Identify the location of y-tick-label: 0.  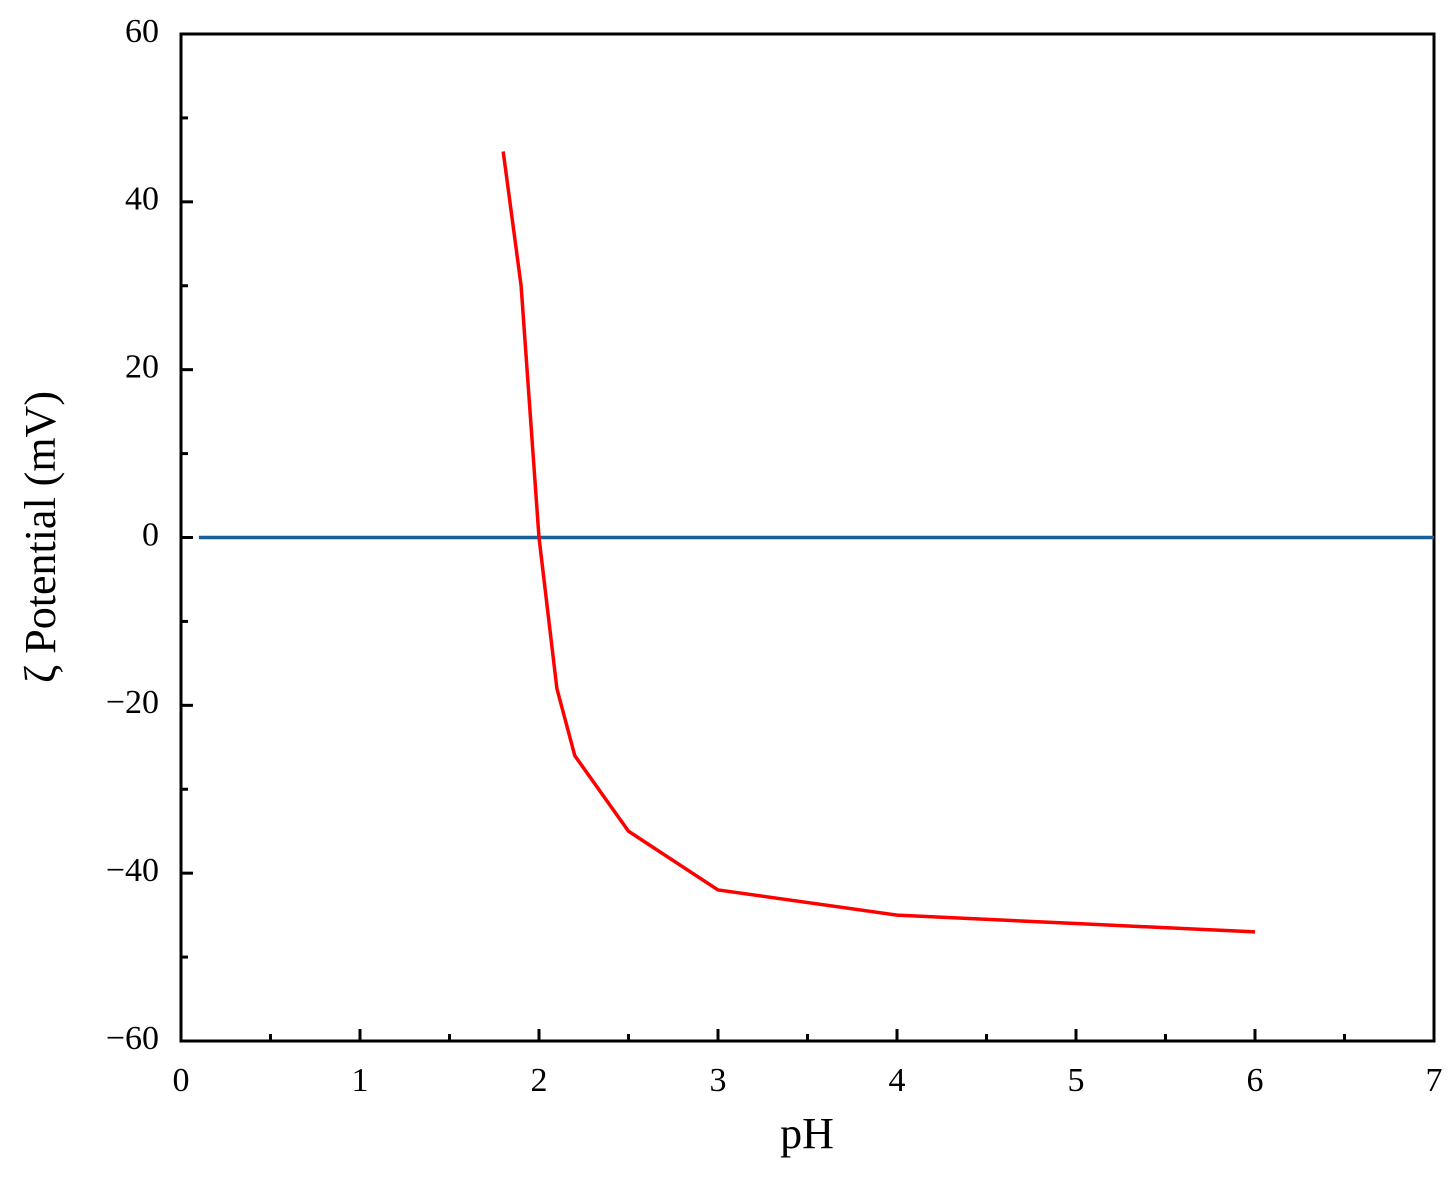
(150, 534).